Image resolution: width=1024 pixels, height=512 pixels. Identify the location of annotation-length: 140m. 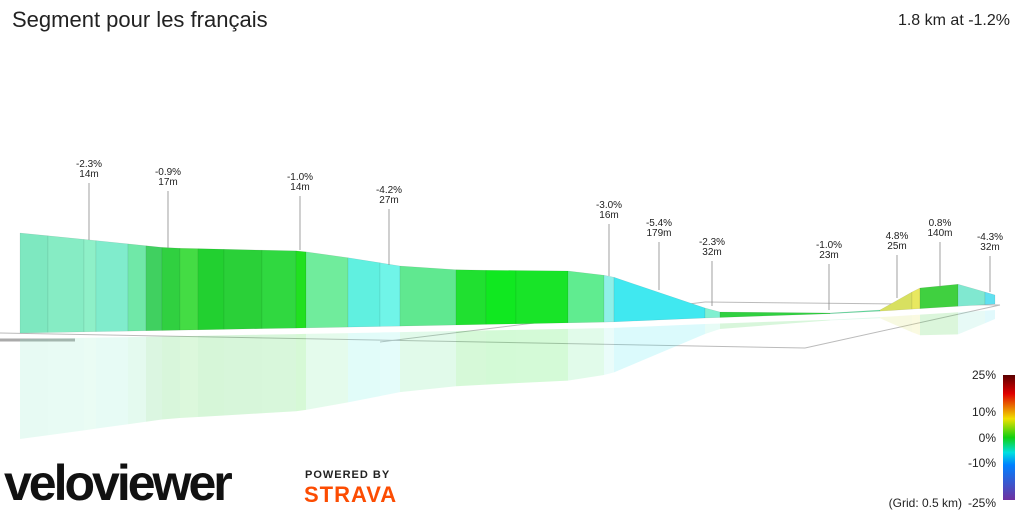
(939, 233).